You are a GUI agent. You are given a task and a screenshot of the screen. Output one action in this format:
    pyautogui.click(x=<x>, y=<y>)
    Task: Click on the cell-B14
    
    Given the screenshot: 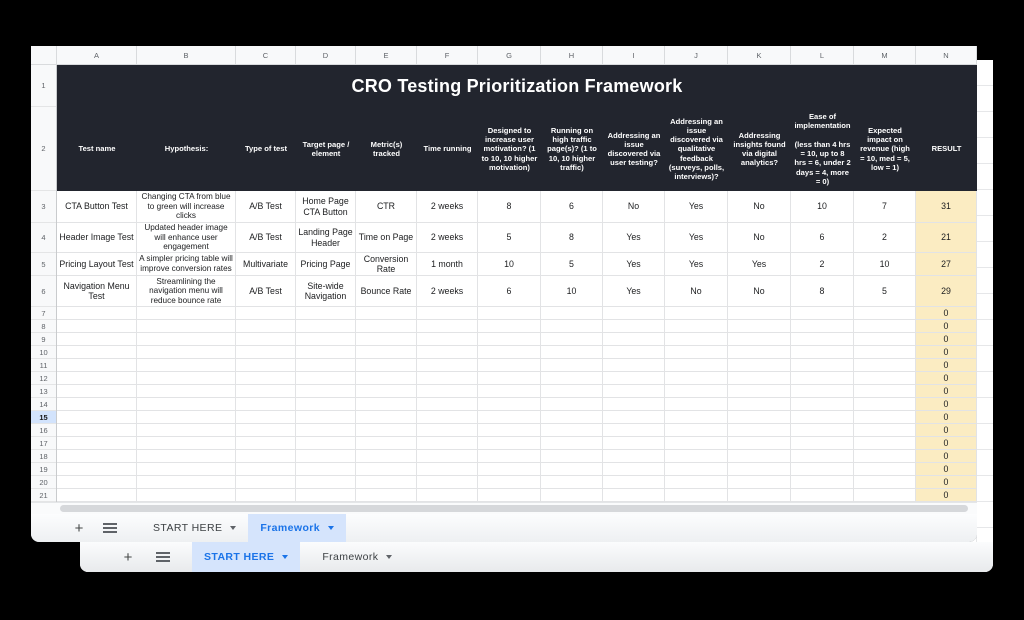 What is the action you would take?
    pyautogui.click(x=186, y=404)
    